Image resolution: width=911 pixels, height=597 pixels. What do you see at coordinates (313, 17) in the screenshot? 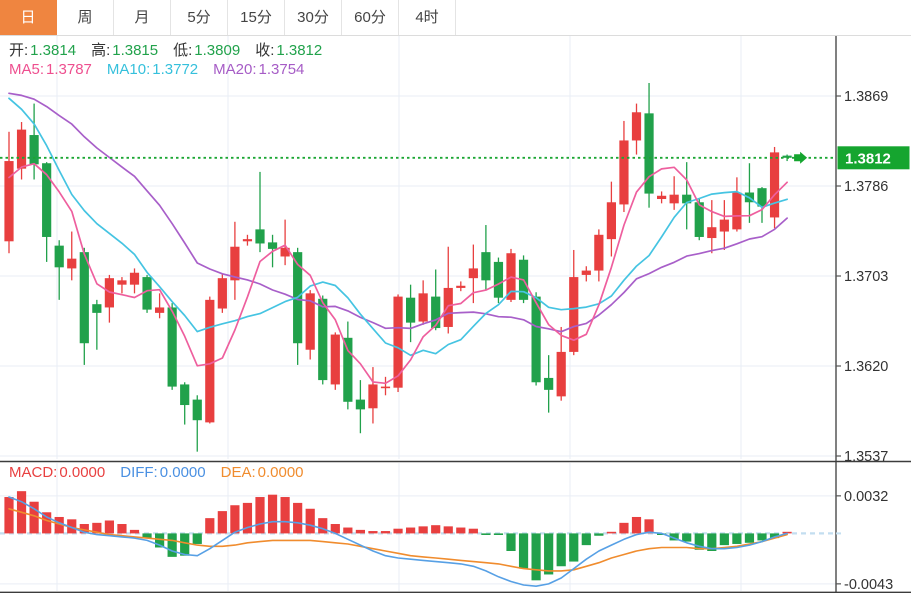
I see `tab-30min: 30分` at bounding box center [313, 17].